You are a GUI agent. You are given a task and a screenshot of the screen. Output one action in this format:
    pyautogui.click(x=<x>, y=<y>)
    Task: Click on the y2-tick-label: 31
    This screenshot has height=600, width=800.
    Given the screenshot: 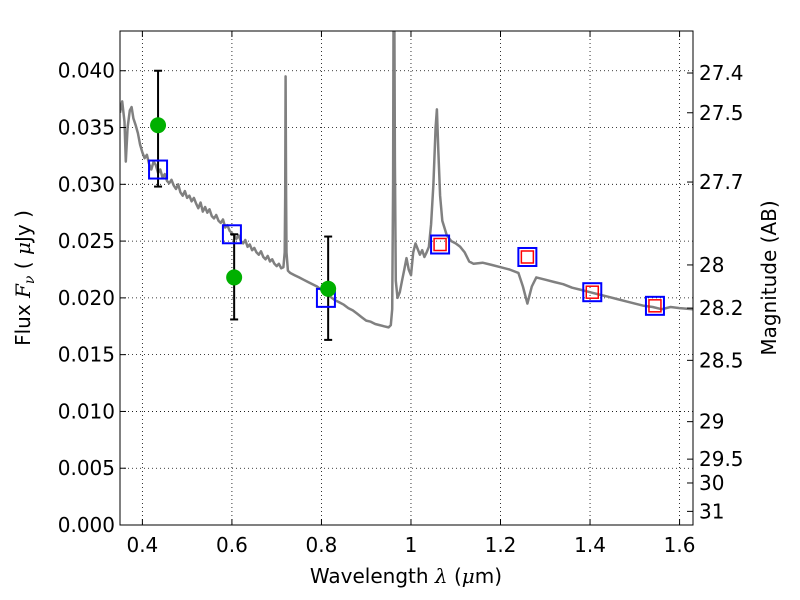 What is the action you would take?
    pyautogui.click(x=711, y=511)
    